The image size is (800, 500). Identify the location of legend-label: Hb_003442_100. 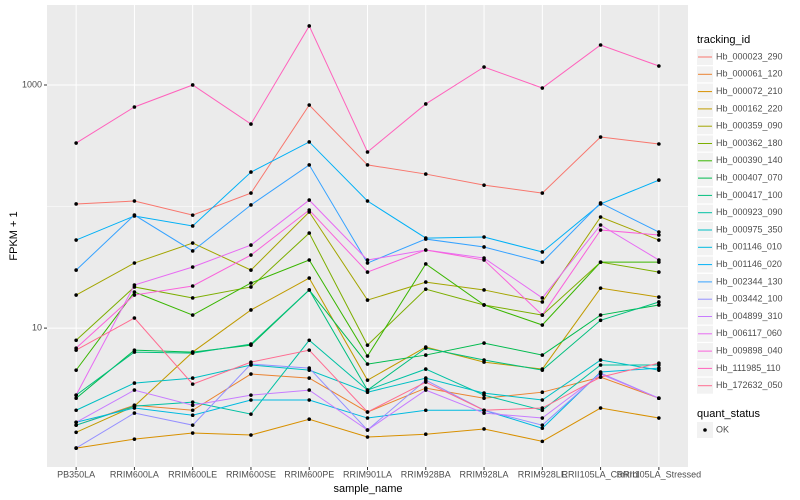
(749, 299).